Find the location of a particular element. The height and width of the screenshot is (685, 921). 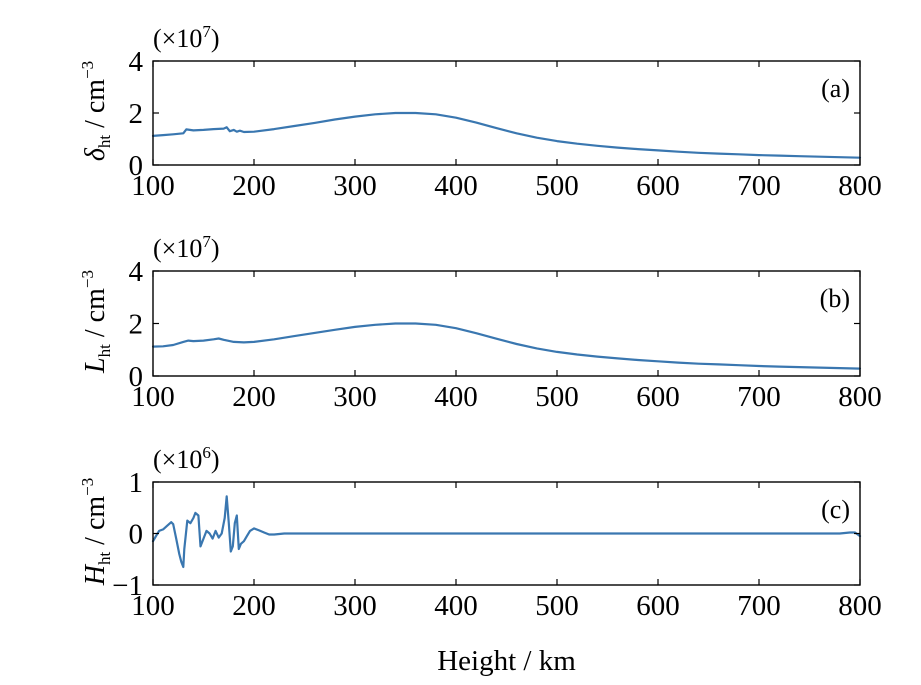

panel-label: (b) is located at coordinates (835, 298).